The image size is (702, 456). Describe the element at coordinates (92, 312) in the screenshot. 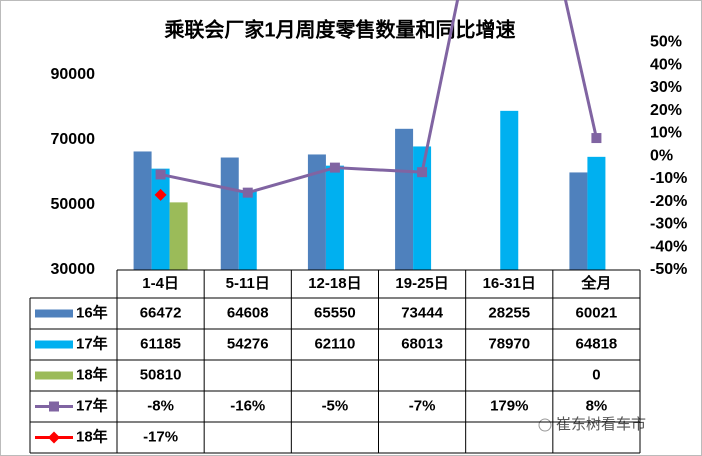

I see `legend-label: 16年` at that location.